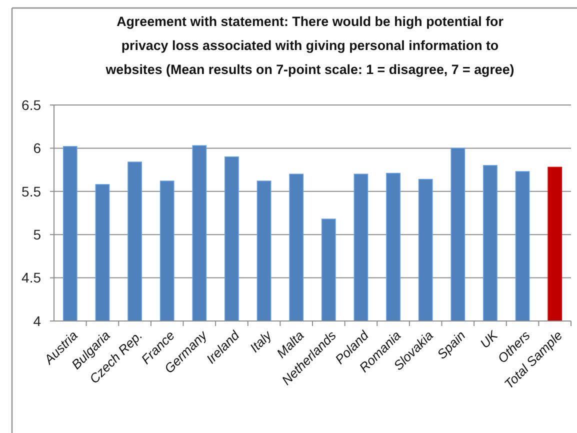 The image size is (577, 433). What do you see at coordinates (32, 104) in the screenshot?
I see `y-tick-label: 6.5` at bounding box center [32, 104].